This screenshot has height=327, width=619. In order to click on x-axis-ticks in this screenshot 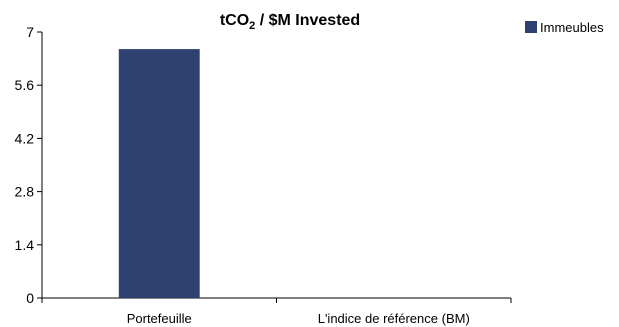, I will do `click(276, 300)`.